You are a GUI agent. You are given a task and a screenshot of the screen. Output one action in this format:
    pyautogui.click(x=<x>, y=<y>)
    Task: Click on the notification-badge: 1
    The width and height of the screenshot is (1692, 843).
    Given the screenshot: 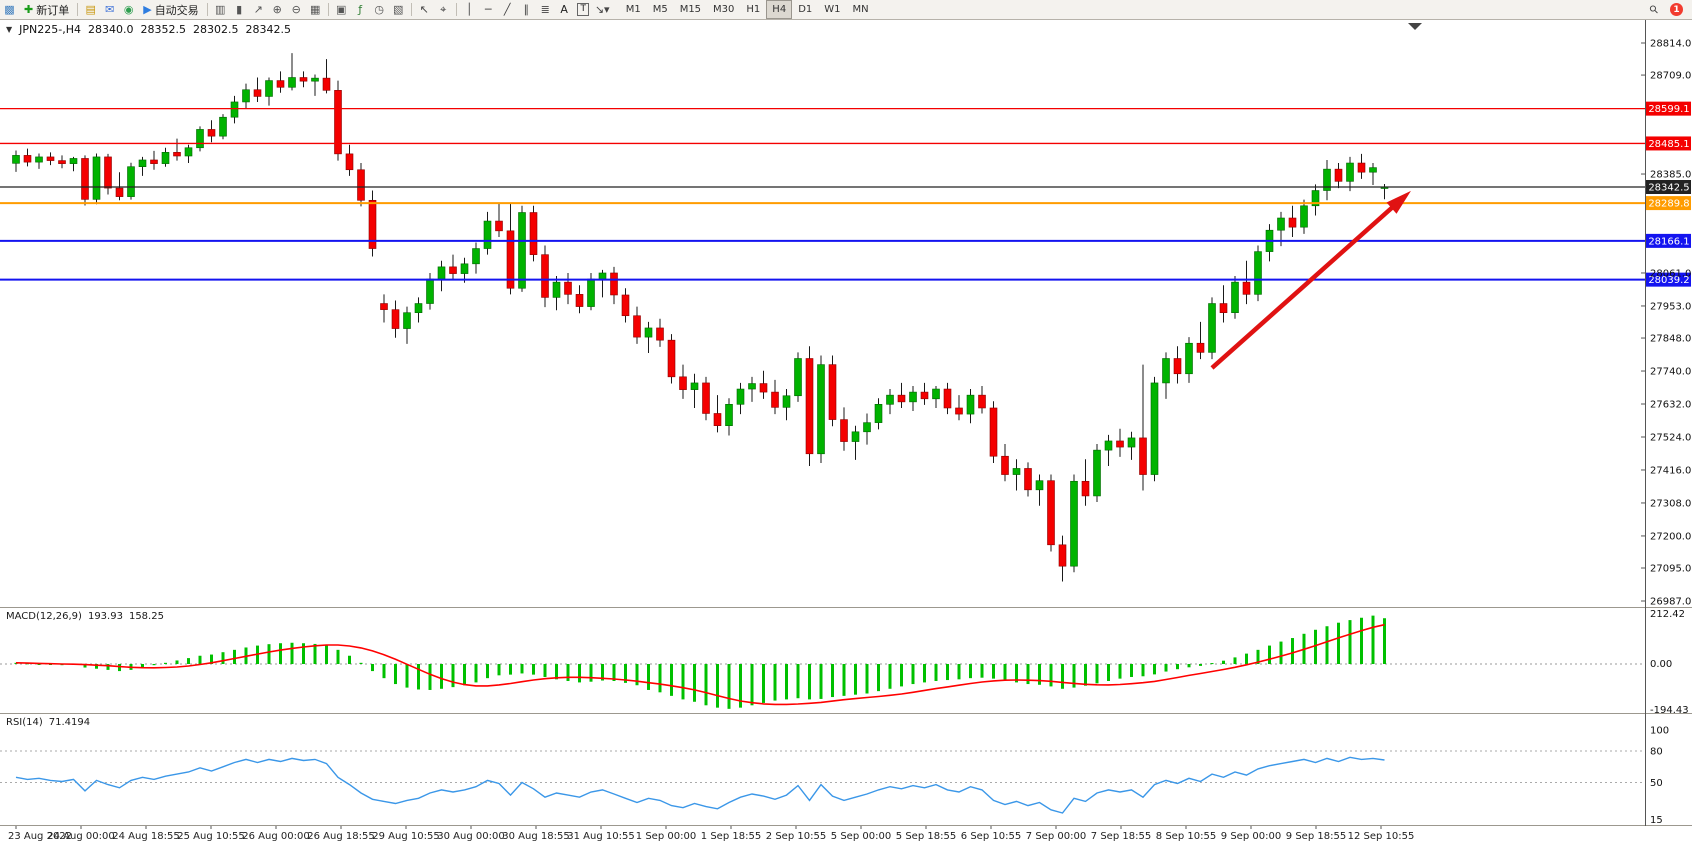 What is the action you would take?
    pyautogui.click(x=1676, y=9)
    